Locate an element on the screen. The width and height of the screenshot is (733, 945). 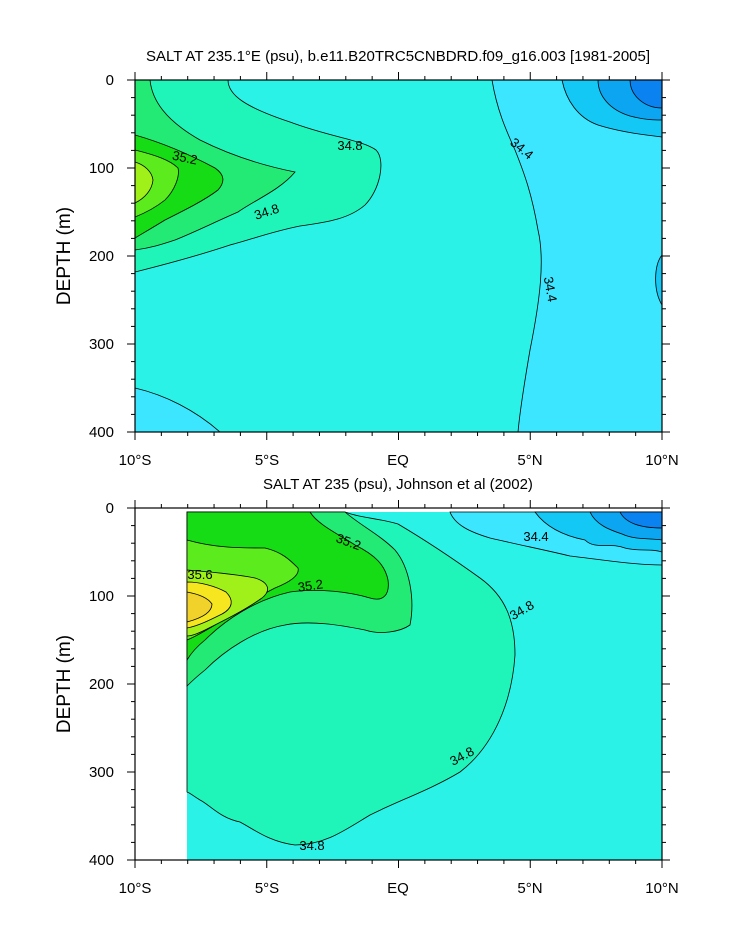
panel-2-y-axis-label: DEPTH (m) is located at coordinates (64, 684).